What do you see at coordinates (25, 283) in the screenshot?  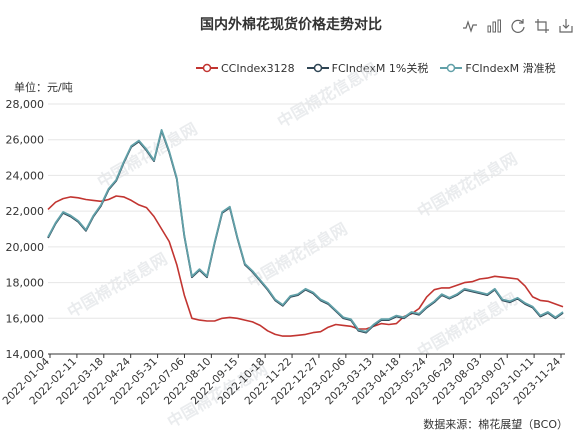 I see `y-tick-label: 18,000` at bounding box center [25, 283].